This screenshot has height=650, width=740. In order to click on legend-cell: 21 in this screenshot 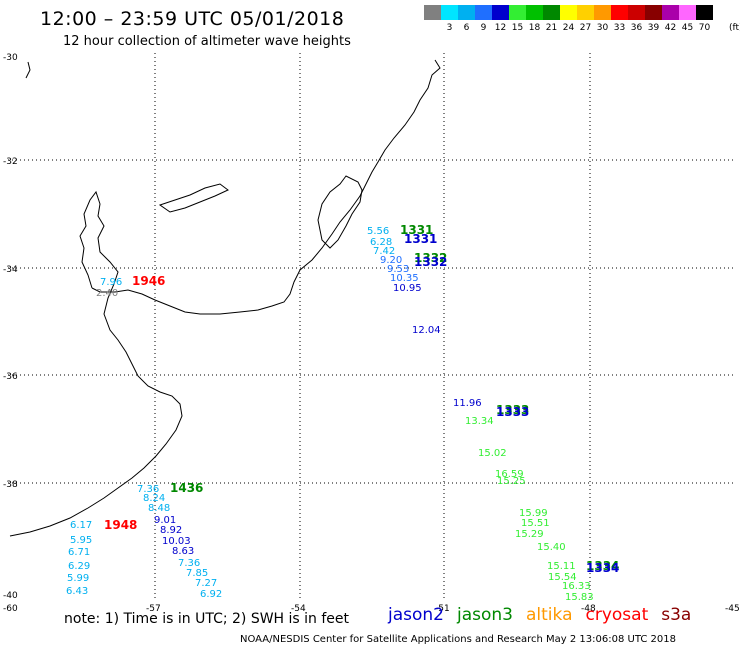, I will do `click(551, 19)`.